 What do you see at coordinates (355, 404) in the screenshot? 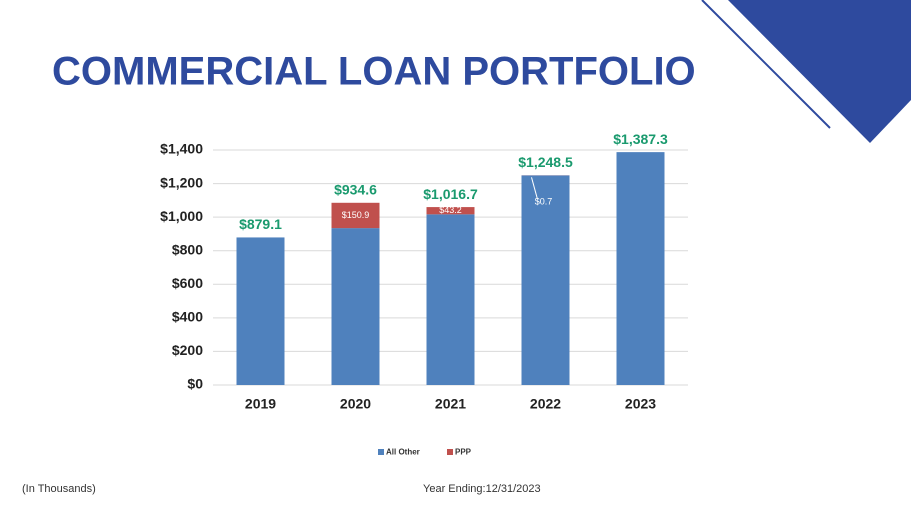
I see `x-tick-label: 2020` at bounding box center [355, 404].